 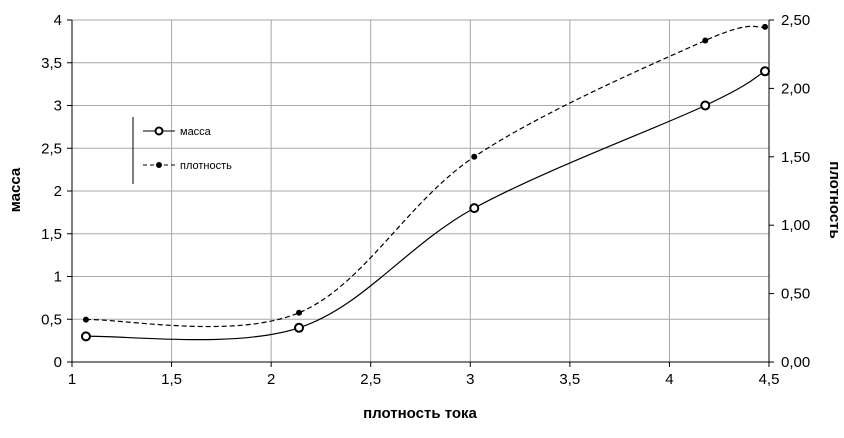 I want to click on legend-marker-mass, so click(x=159, y=131).